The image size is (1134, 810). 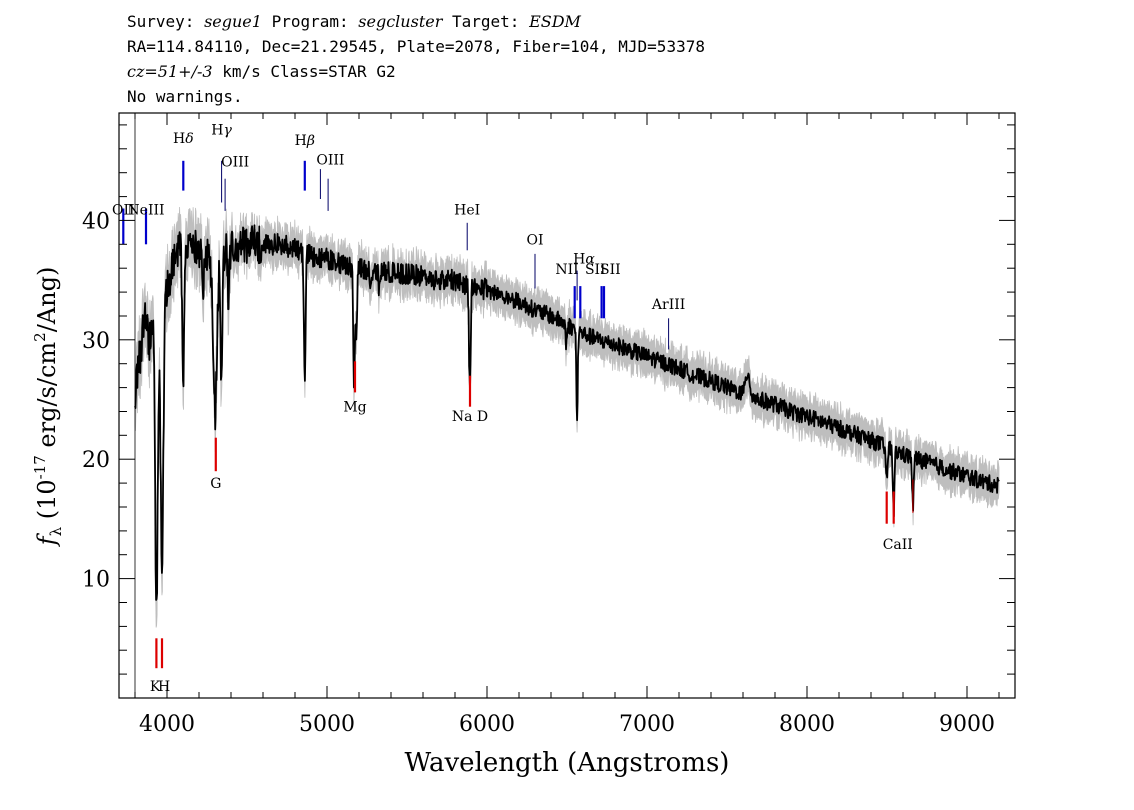 What do you see at coordinates (534, 240) in the screenshot?
I see `line-marker-label: OI` at bounding box center [534, 240].